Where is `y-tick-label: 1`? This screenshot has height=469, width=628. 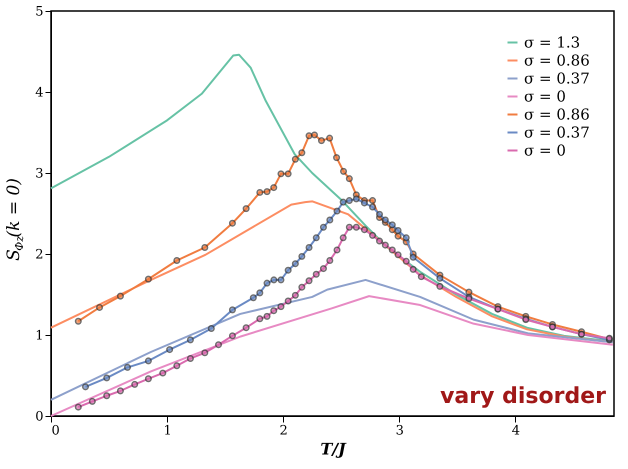 y-tick-label: 1 is located at coordinates (39, 336).